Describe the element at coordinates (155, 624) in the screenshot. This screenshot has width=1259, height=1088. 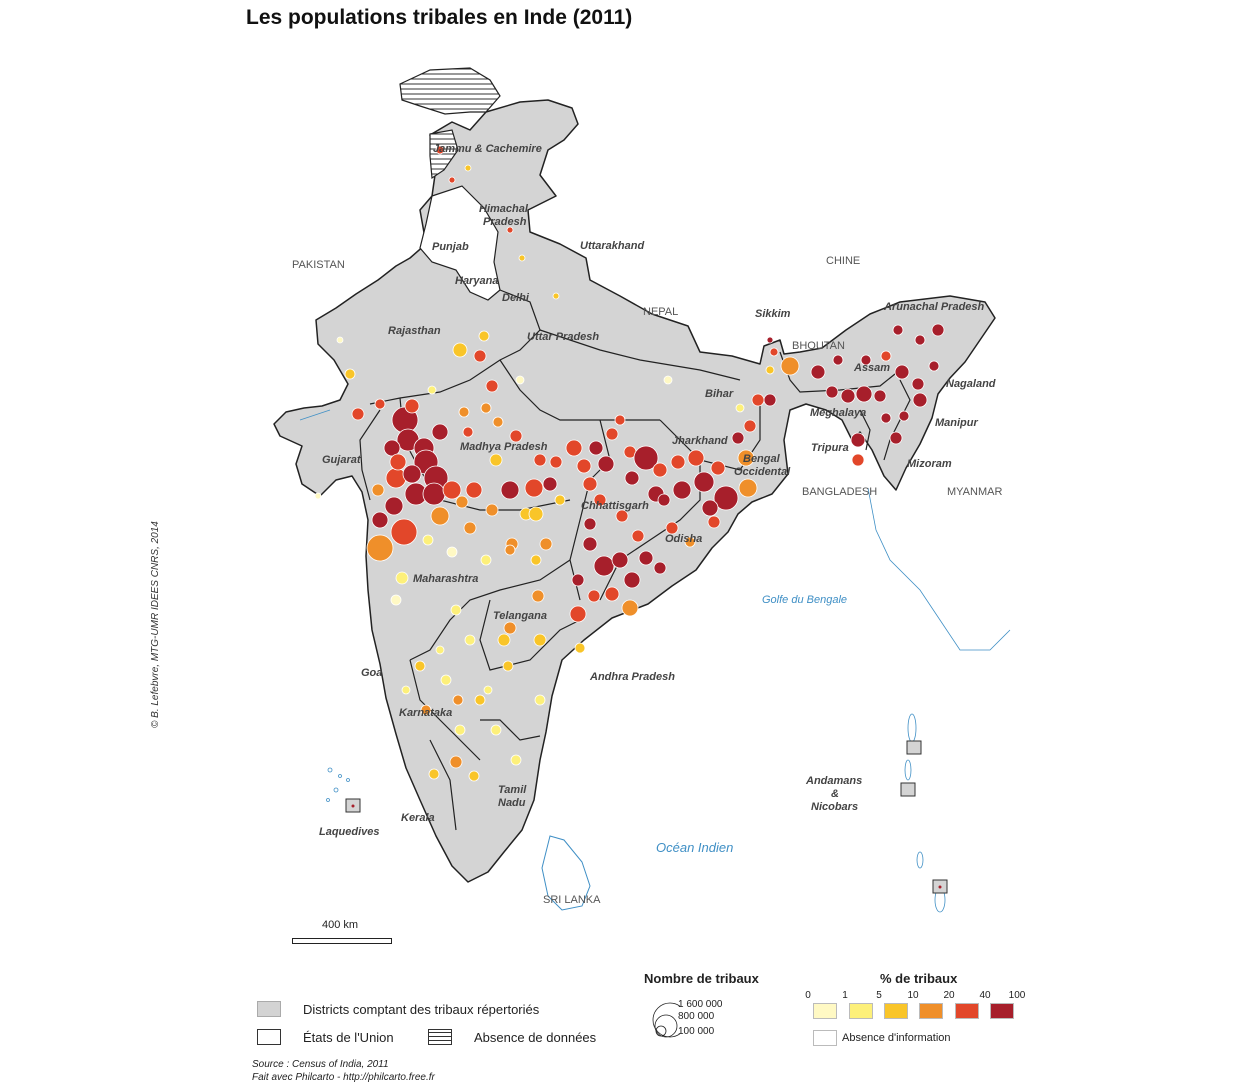
I see `credit: © B. Lefebvre, MTG-UMR IDEES CNRS, 2014` at that location.